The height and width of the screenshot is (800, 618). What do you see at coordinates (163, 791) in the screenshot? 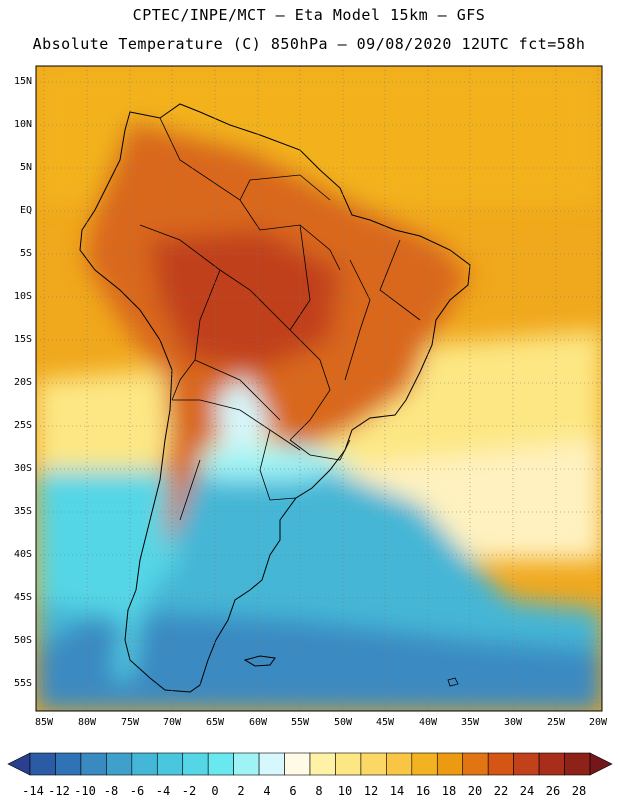
I see `colorbar-label: -4` at bounding box center [163, 791].